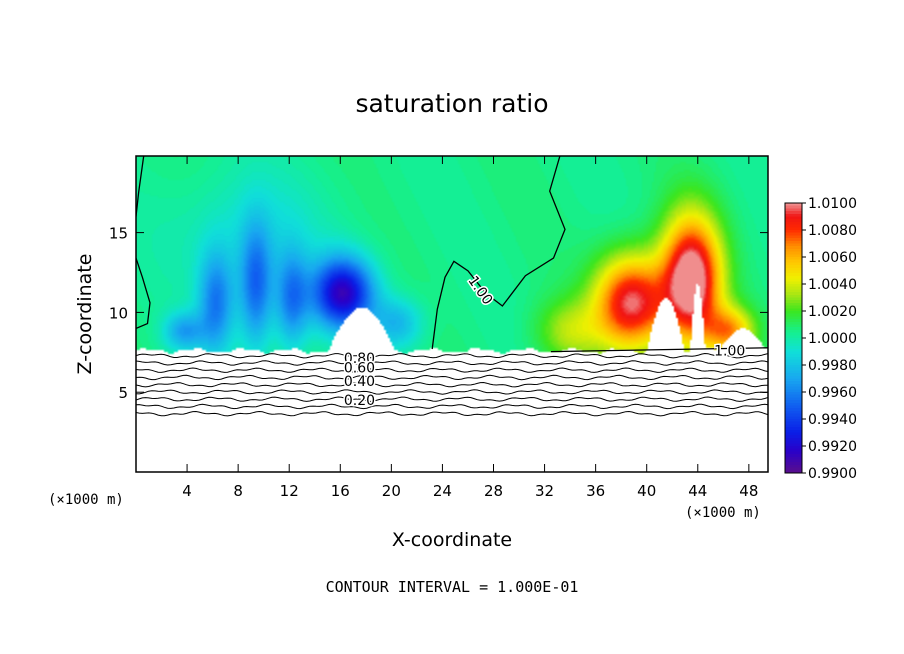 The width and height of the screenshot is (904, 654). Describe the element at coordinates (118, 234) in the screenshot. I see `y-tick-label: 15` at that location.